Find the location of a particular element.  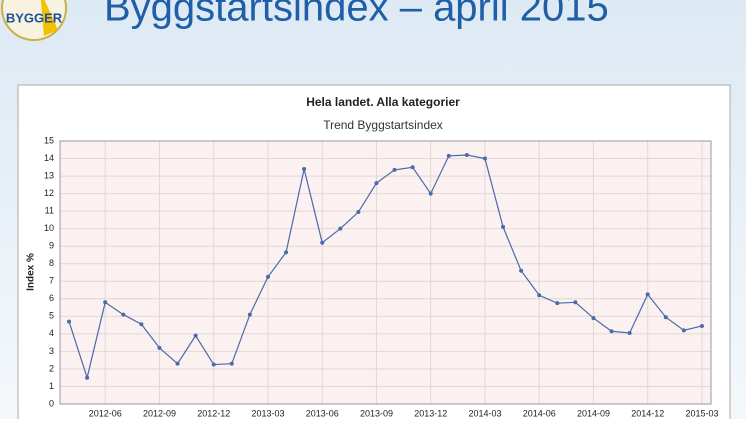

logo-text: BYGGER is located at coordinates (34, 17).